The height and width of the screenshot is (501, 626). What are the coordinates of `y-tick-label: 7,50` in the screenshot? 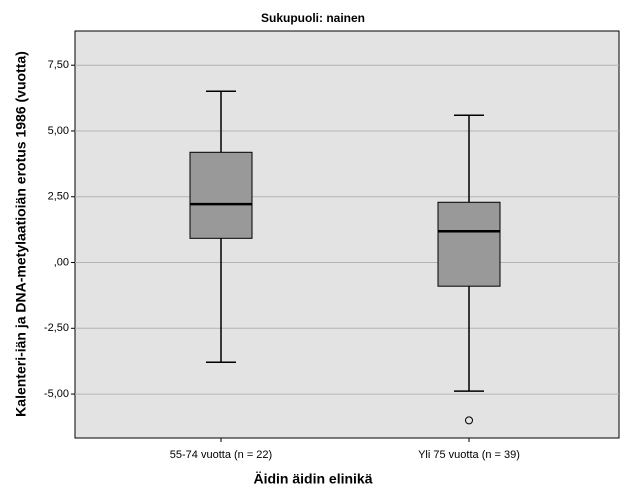 It's located at (58, 65).